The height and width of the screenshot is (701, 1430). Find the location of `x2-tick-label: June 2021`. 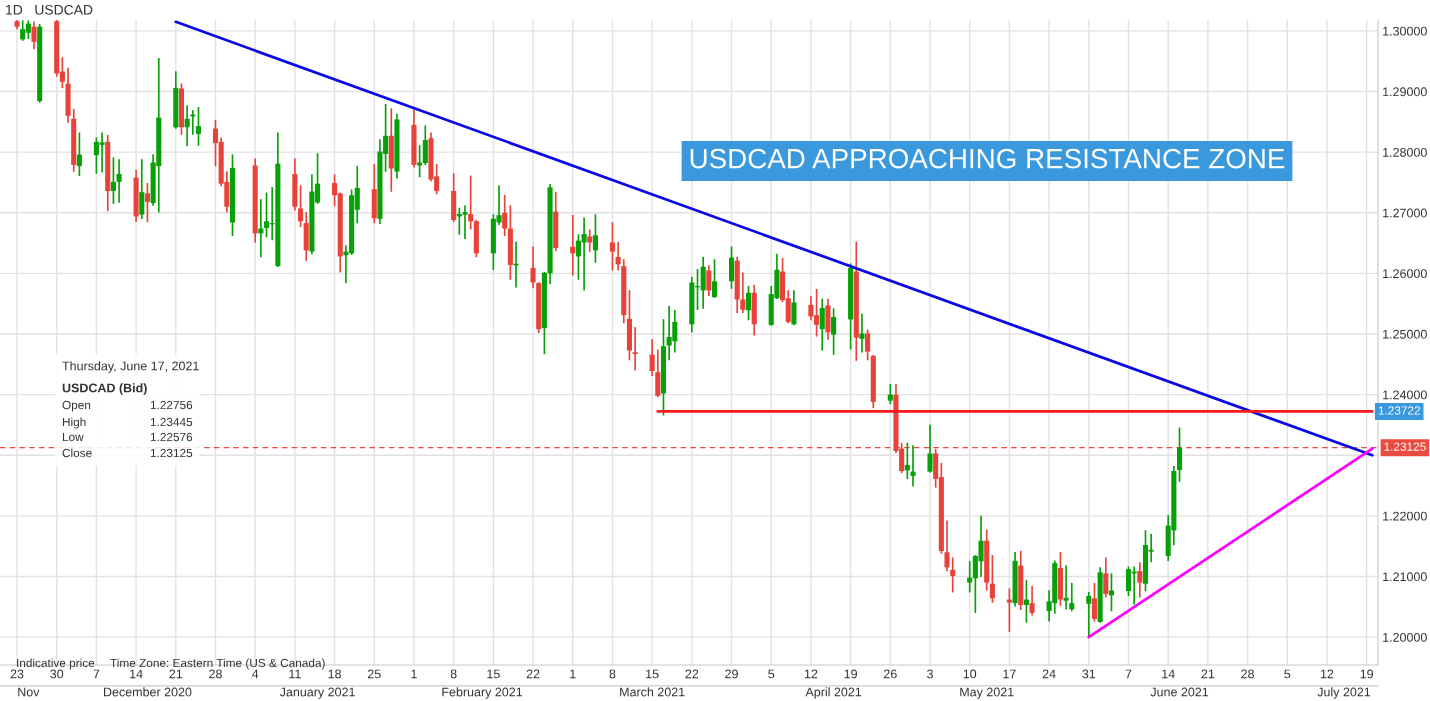

x2-tick-label: June 2021 is located at coordinates (1179, 692).